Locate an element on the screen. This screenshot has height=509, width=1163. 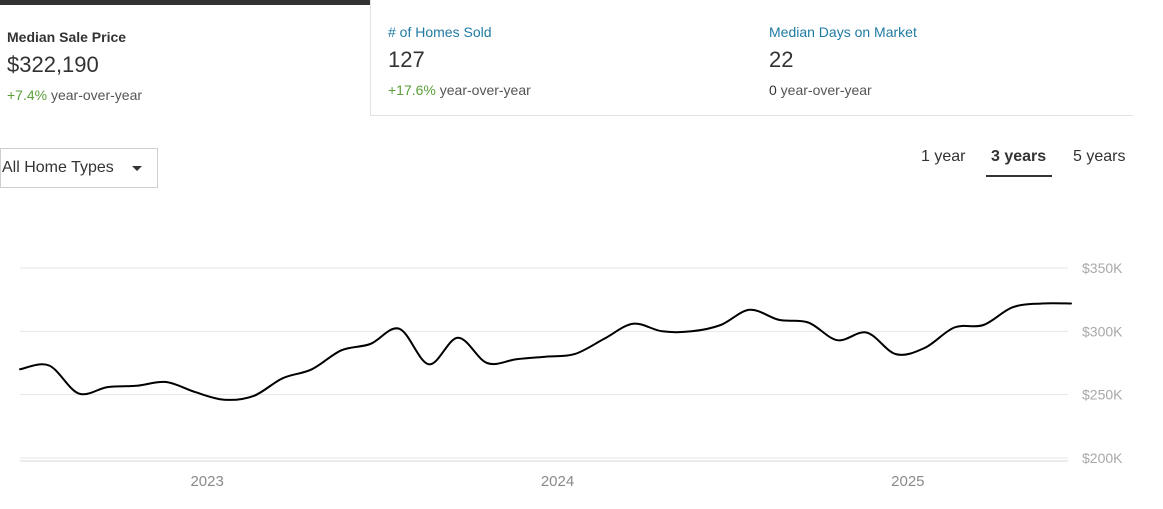
y-axis-ticks: $350K $300K $250K $200K is located at coordinates (1102, 363).